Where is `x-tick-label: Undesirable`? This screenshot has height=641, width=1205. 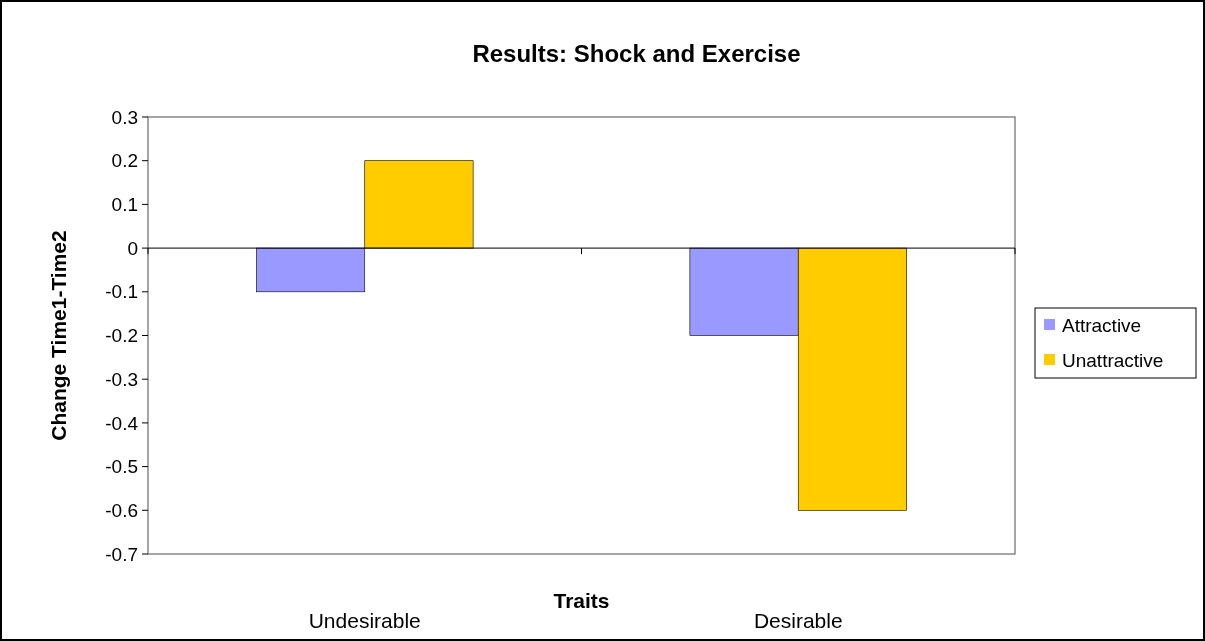
x-tick-label: Undesirable is located at coordinates (364, 620).